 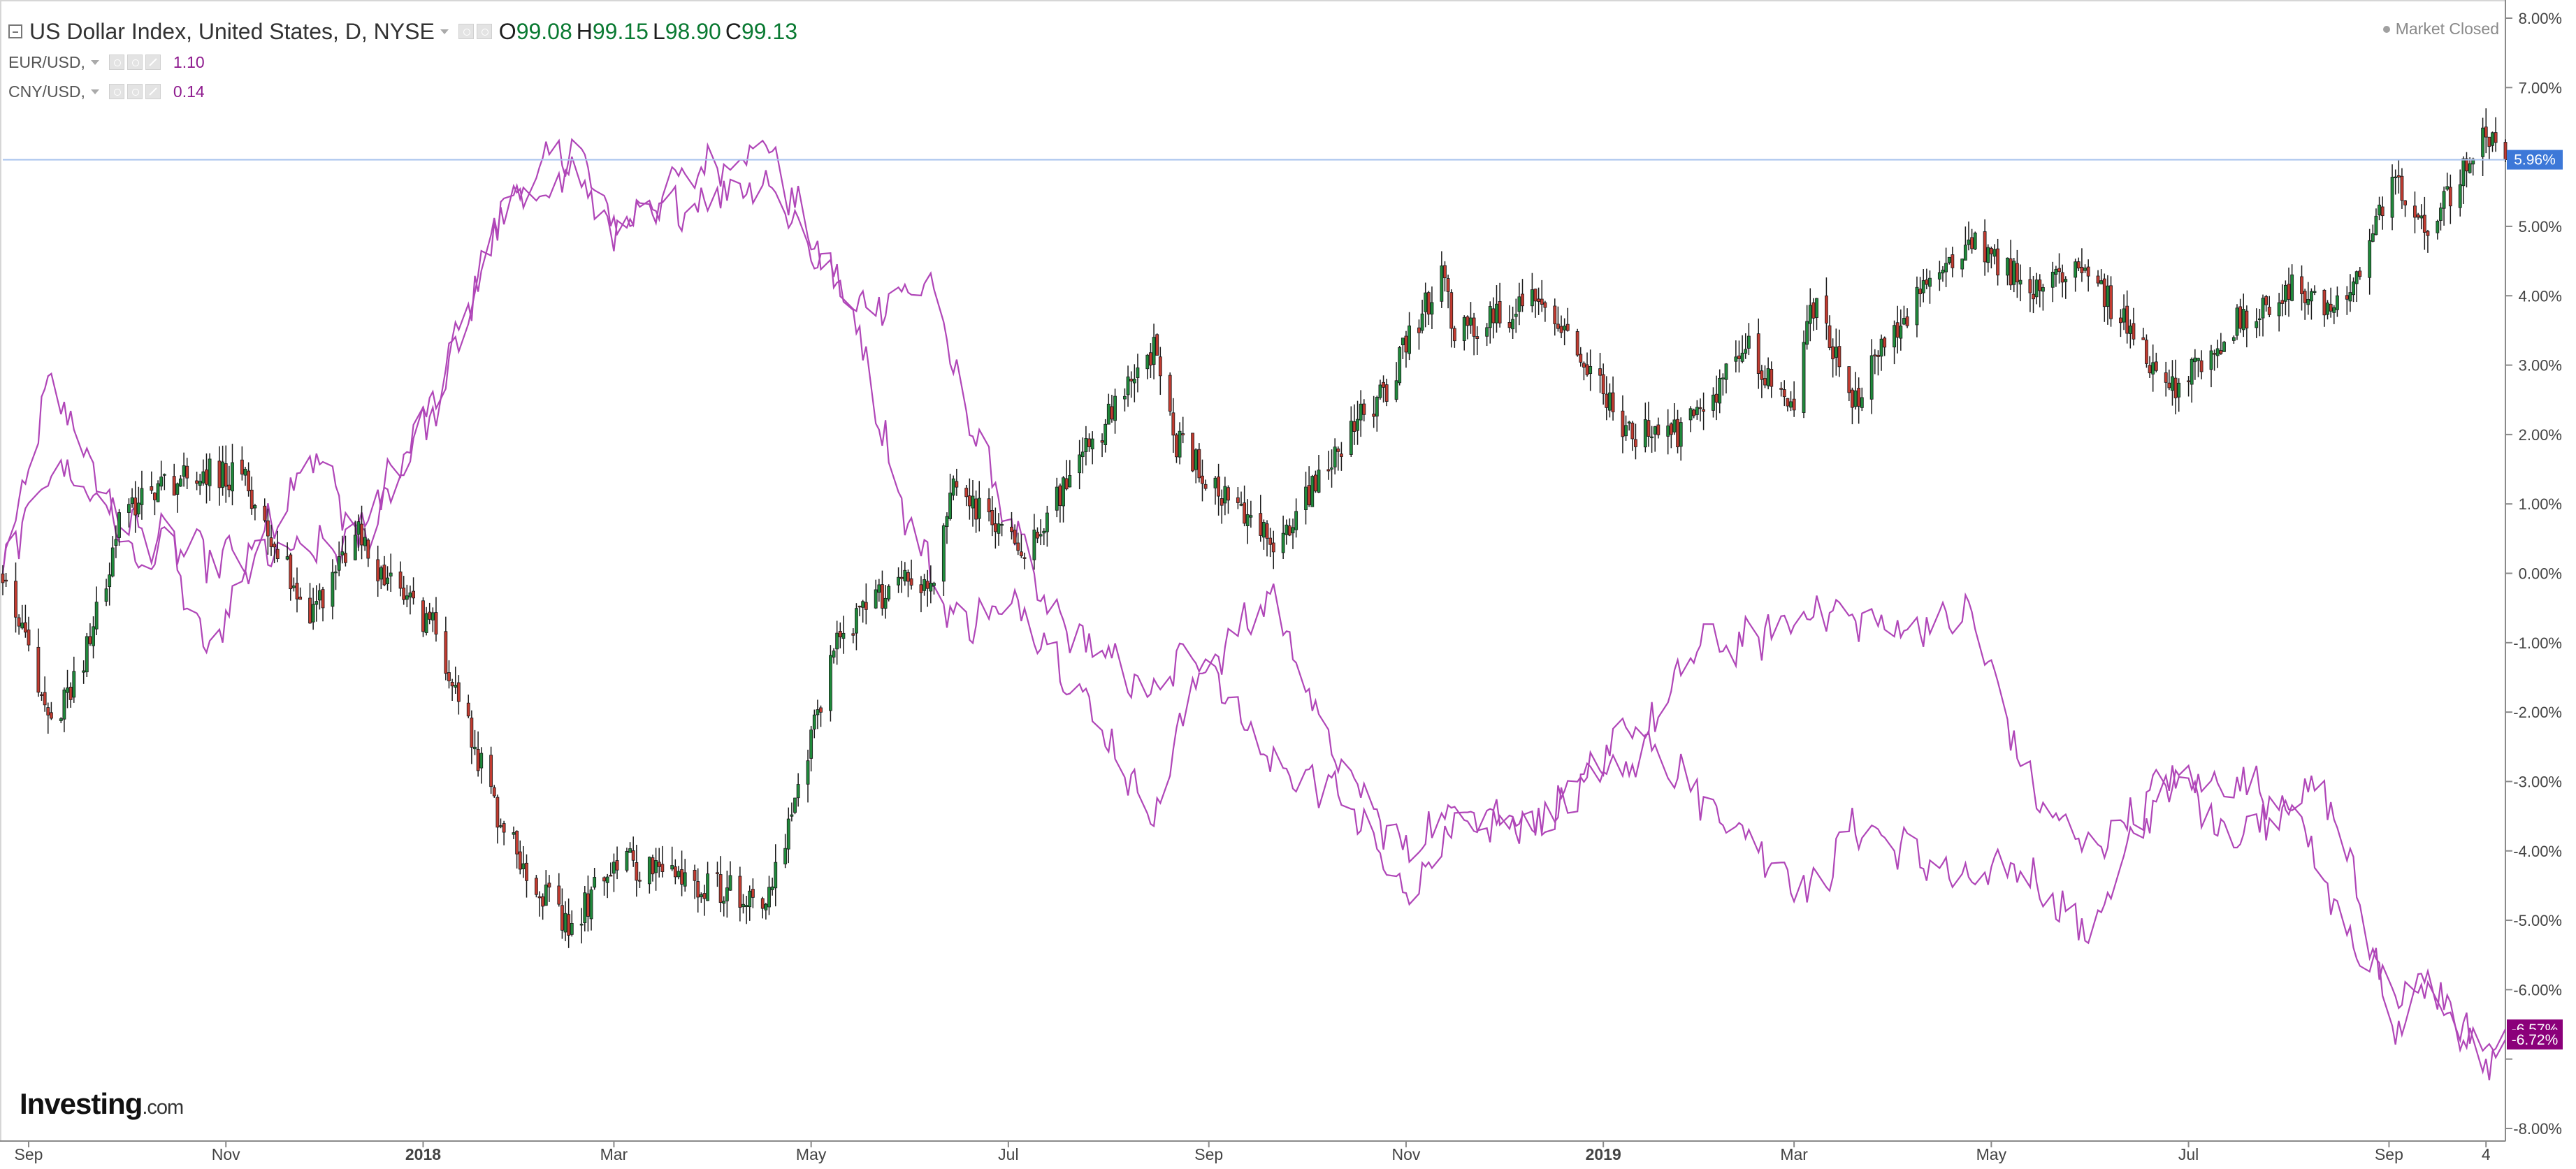 What do you see at coordinates (2537, 920) in the screenshot?
I see `y-tick-label: -5.00%` at bounding box center [2537, 920].